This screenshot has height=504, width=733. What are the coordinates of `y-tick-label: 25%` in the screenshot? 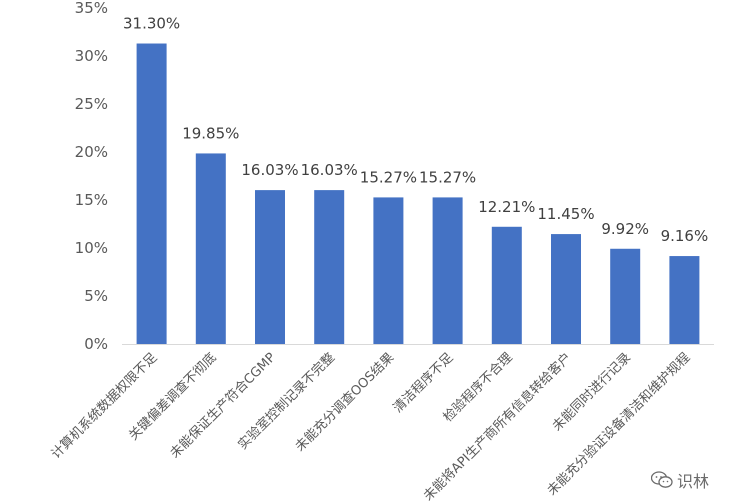 It's located at (91, 104).